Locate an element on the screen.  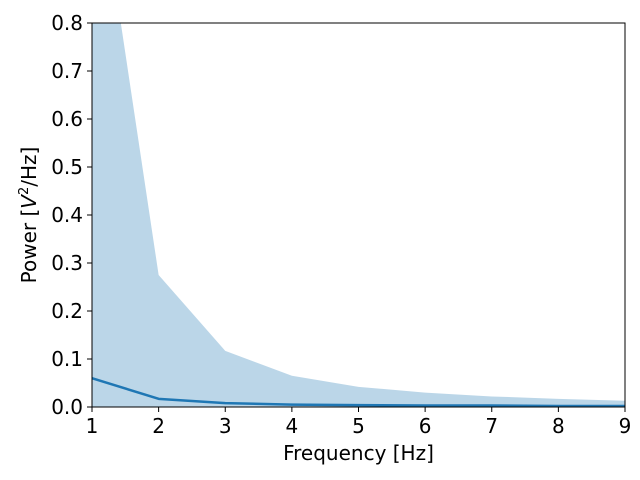
x-axis: 1 2 3 4 5 6 7 8 9 is located at coordinates (359, 422).